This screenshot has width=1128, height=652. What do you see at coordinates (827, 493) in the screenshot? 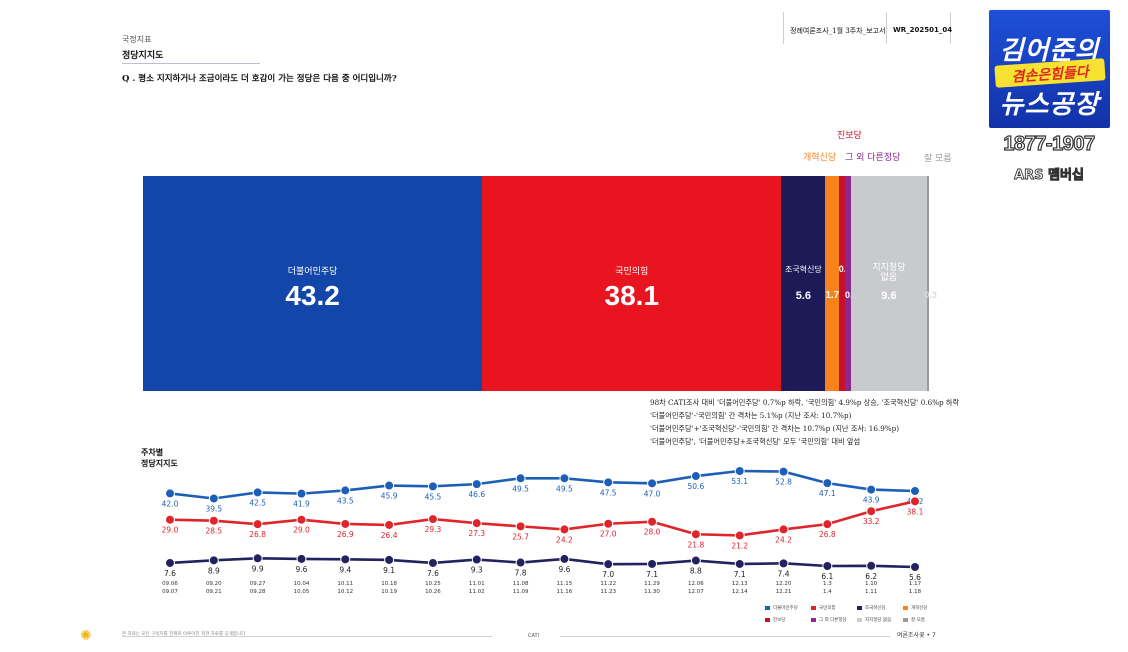
I see `data-label: 47.1` at bounding box center [827, 493].